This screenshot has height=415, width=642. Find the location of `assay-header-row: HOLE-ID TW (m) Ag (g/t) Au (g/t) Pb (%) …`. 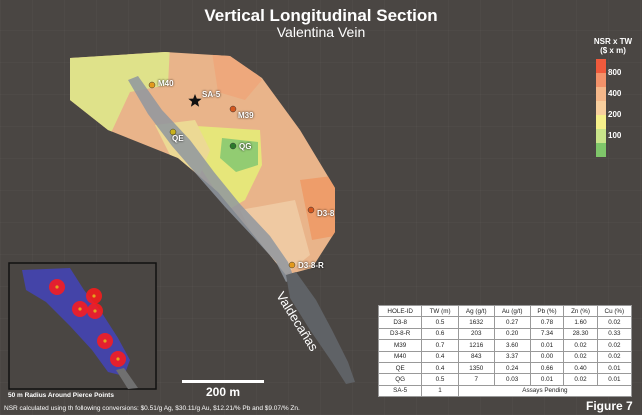

assay-header-row: HOLE-ID TW (m) Ag (g/t) Au (g/t) Pb (%) … is located at coordinates (505, 311).